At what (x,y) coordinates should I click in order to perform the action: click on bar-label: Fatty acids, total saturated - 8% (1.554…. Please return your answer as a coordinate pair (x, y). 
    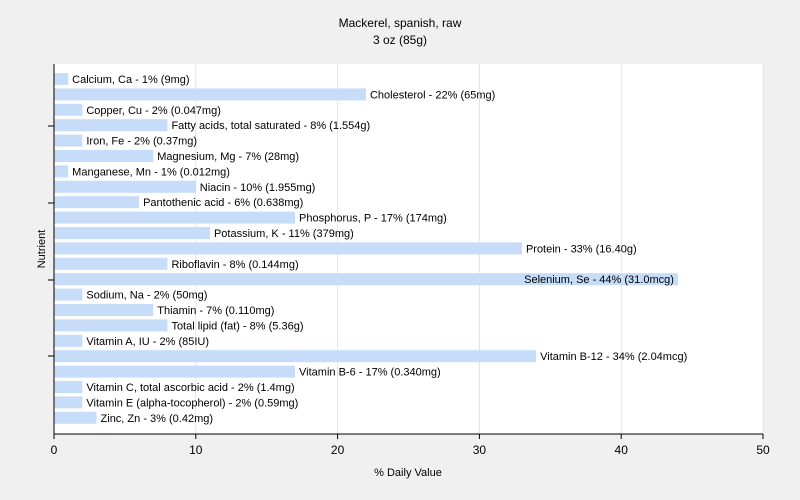
    Looking at the image, I should click on (270, 126).